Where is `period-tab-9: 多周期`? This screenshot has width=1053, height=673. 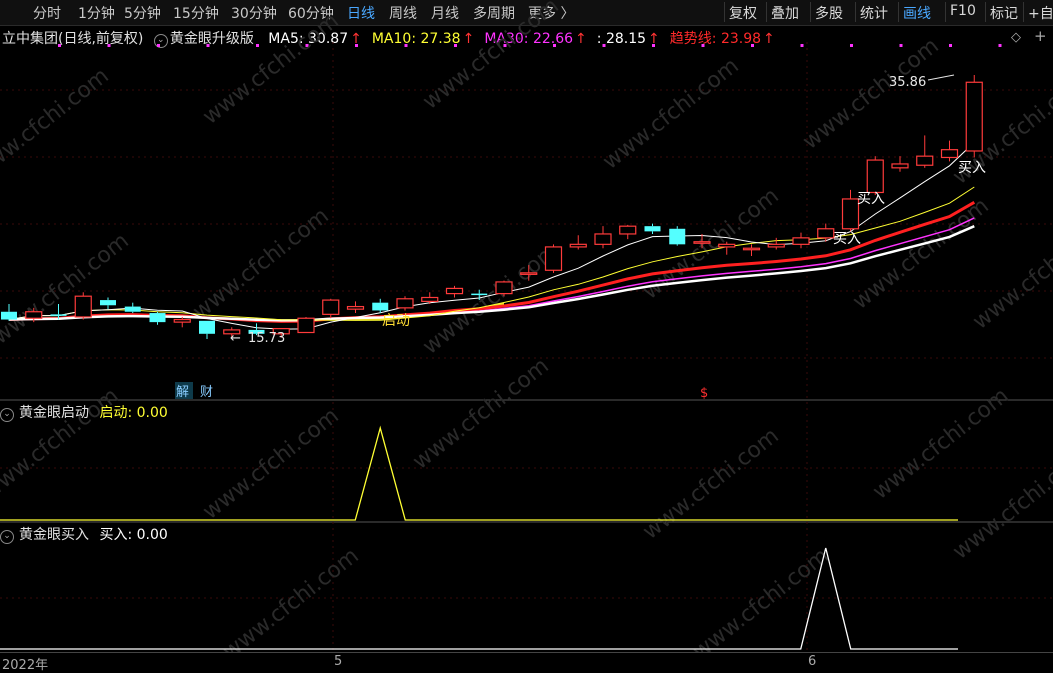
period-tab-9: 多周期 is located at coordinates (494, 14).